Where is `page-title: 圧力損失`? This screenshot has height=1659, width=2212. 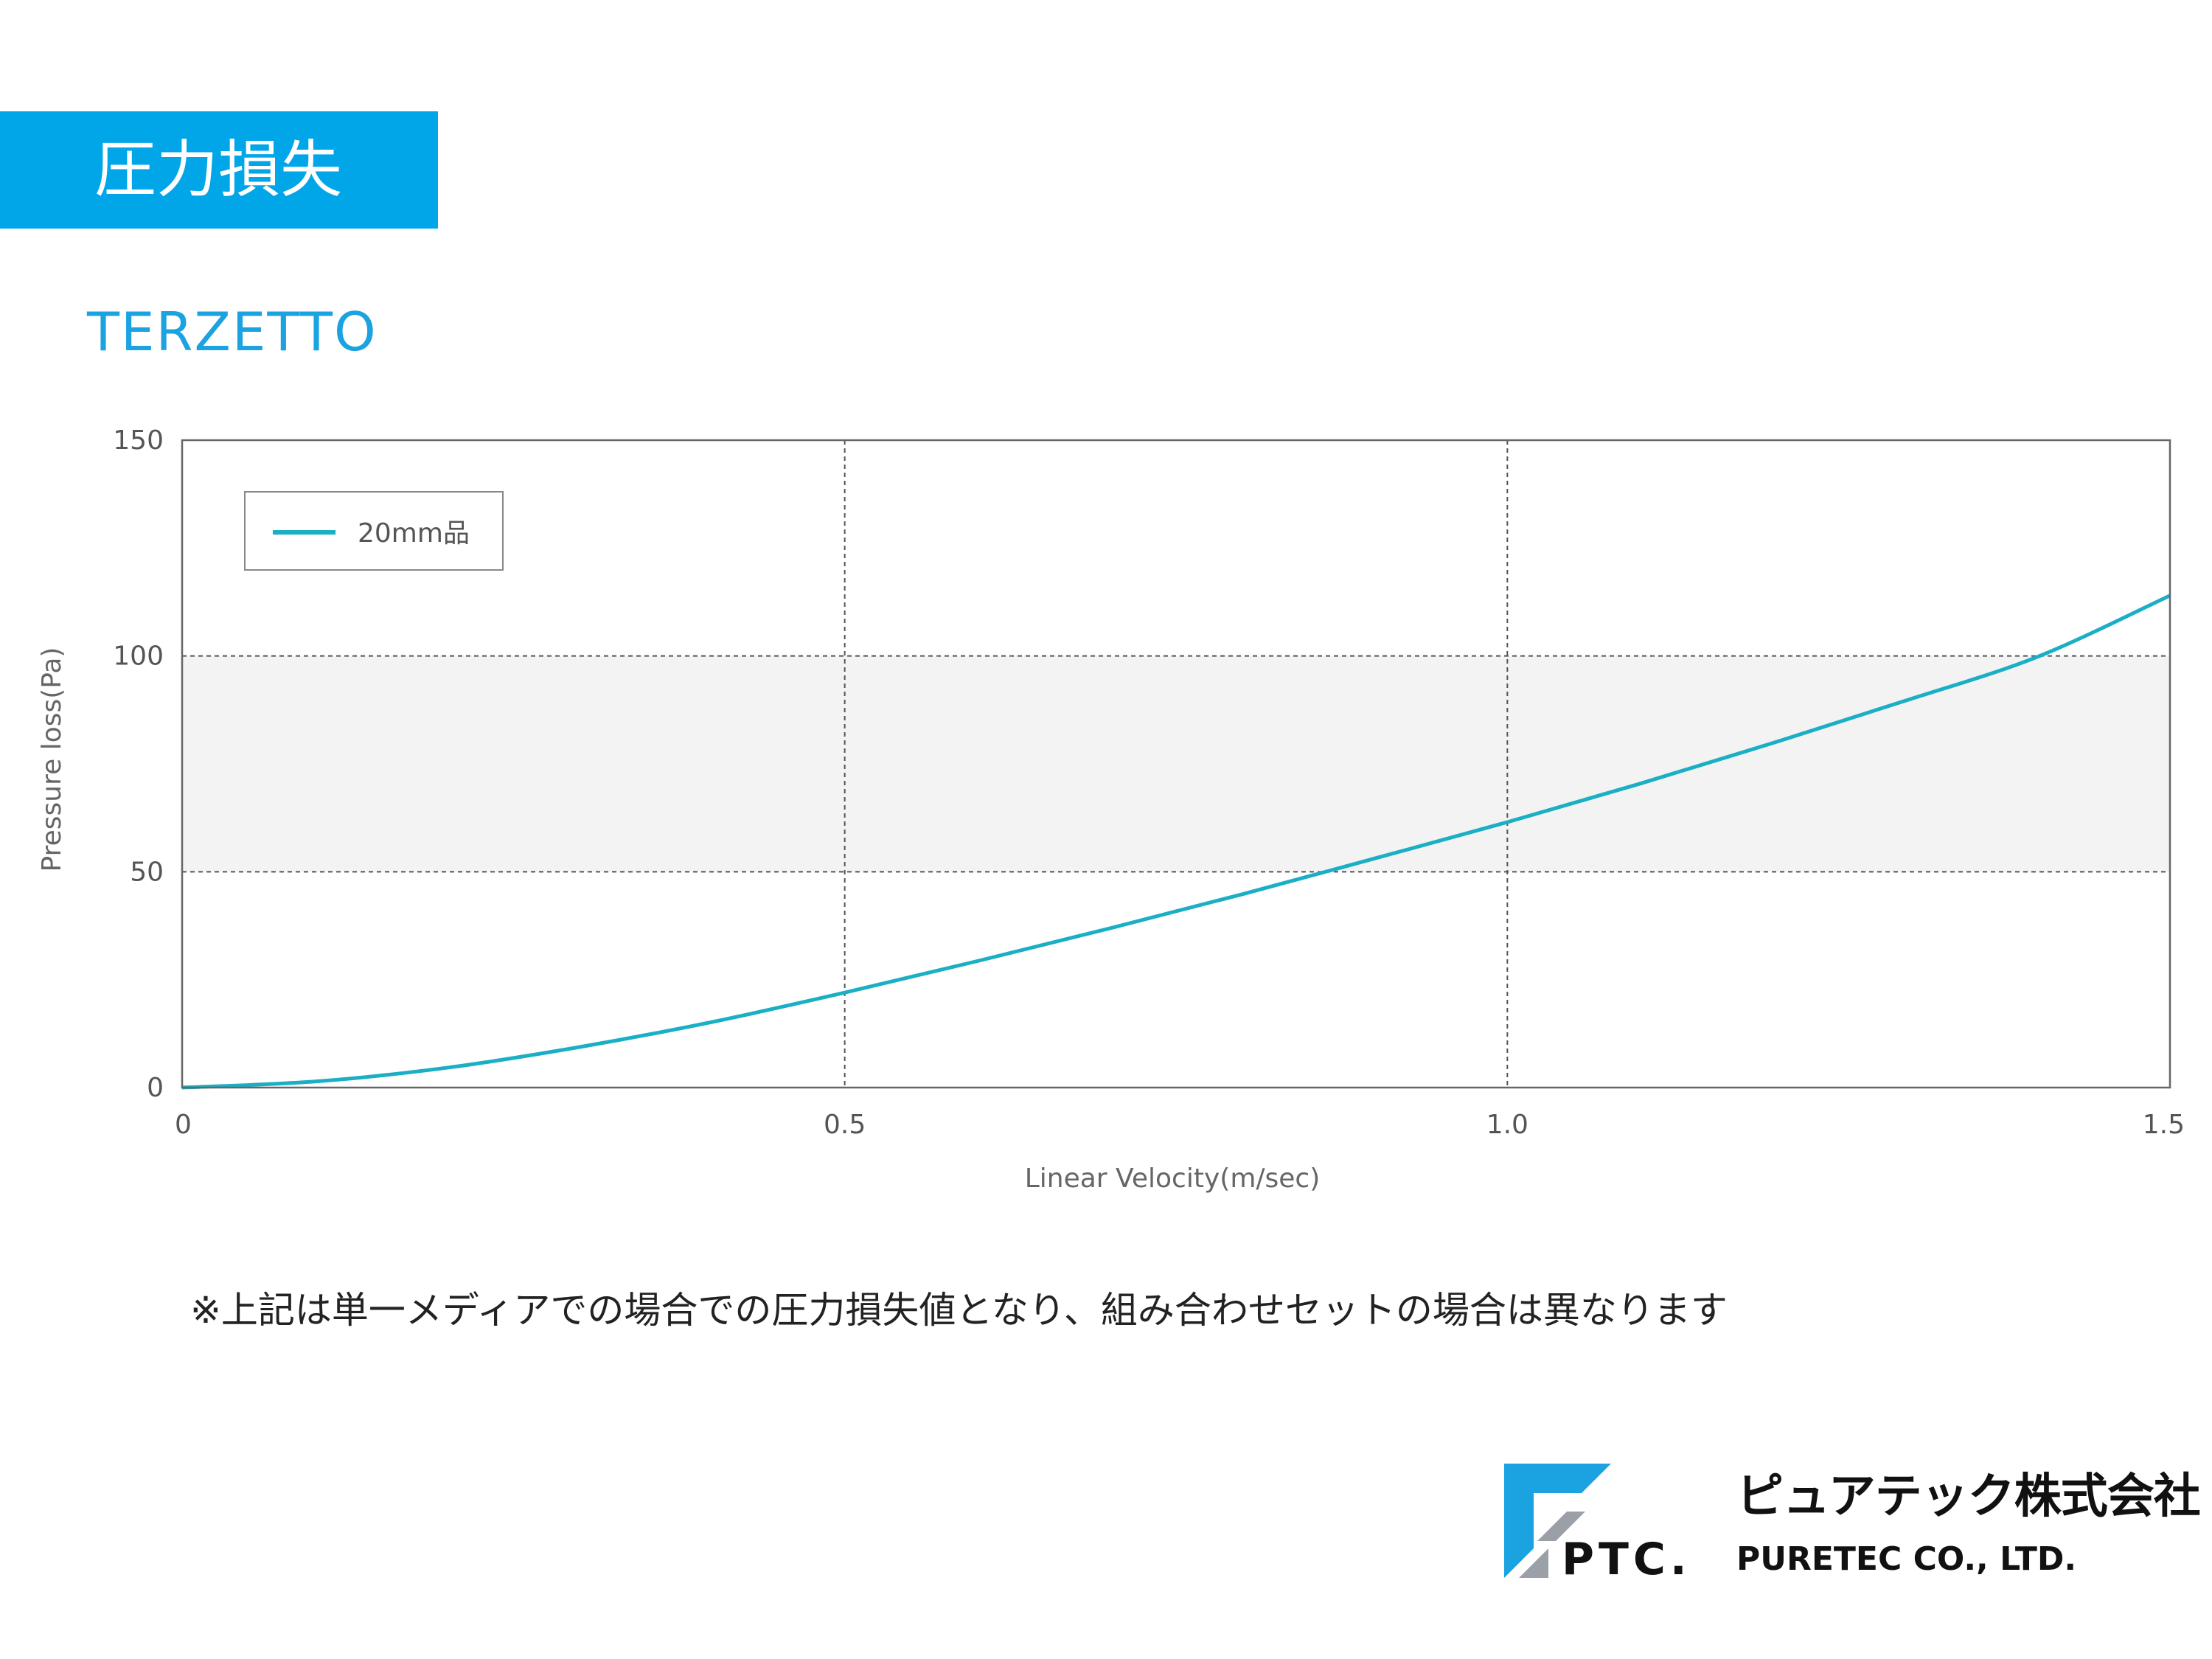 page-title: 圧力損失 is located at coordinates (218, 169).